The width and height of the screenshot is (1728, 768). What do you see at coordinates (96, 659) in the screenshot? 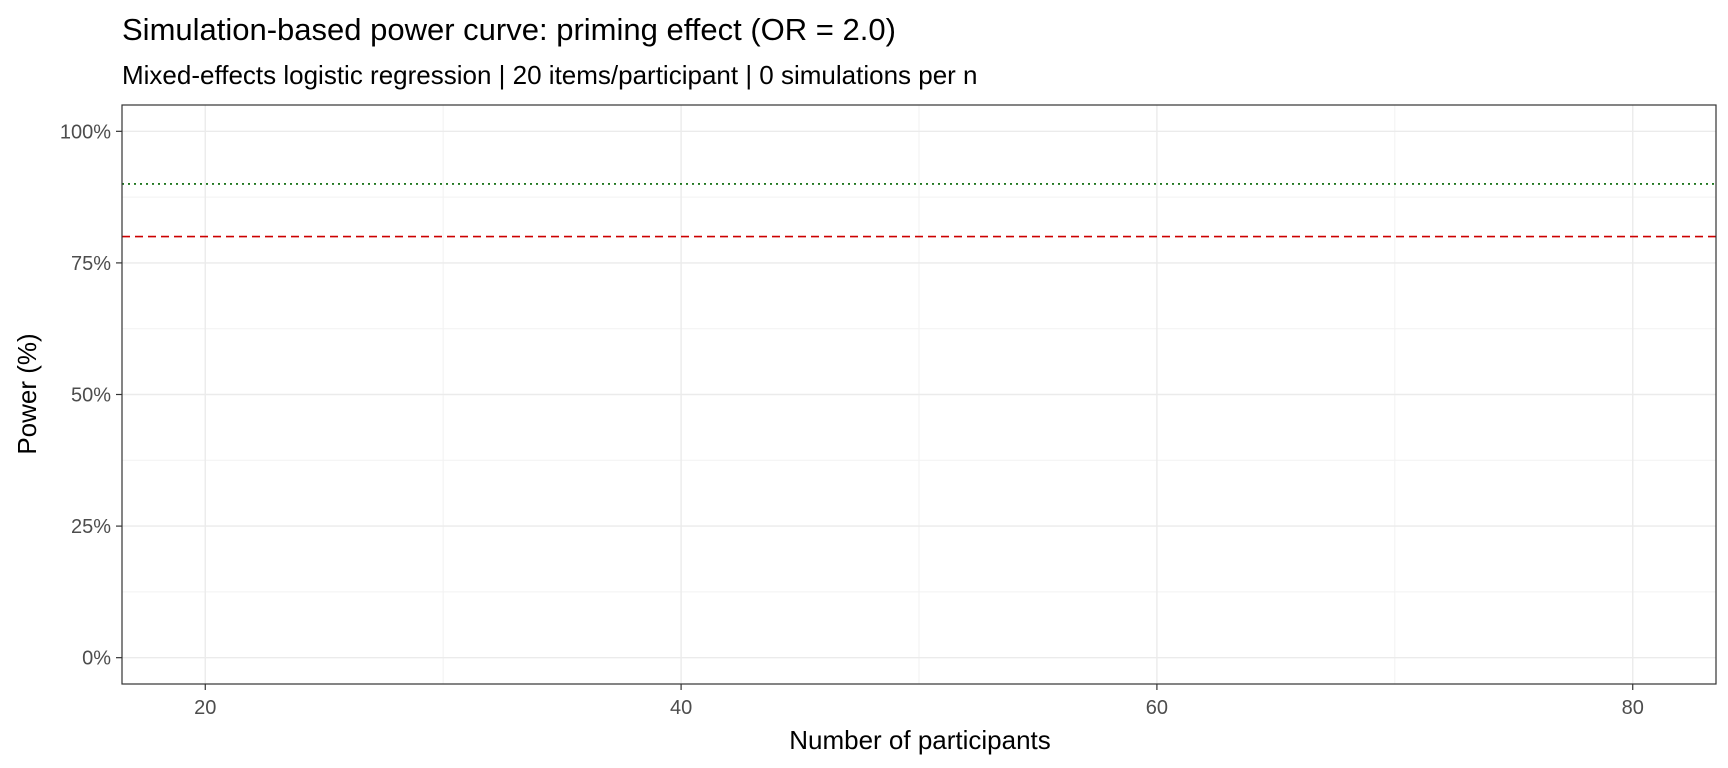
I see `y-tick-label: 0%` at bounding box center [96, 659].